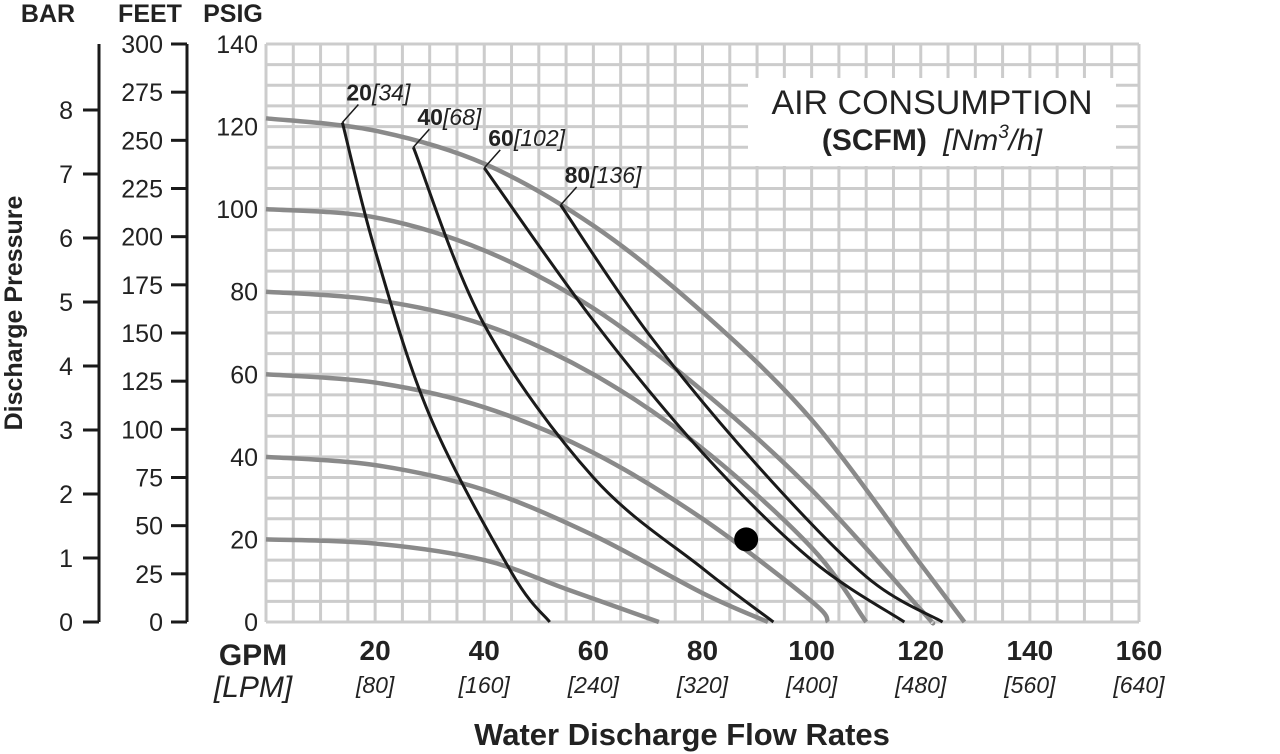 The width and height of the screenshot is (1280, 754). What do you see at coordinates (484, 685) in the screenshot?
I see `x-tick-label-lpm: [160]` at bounding box center [484, 685].